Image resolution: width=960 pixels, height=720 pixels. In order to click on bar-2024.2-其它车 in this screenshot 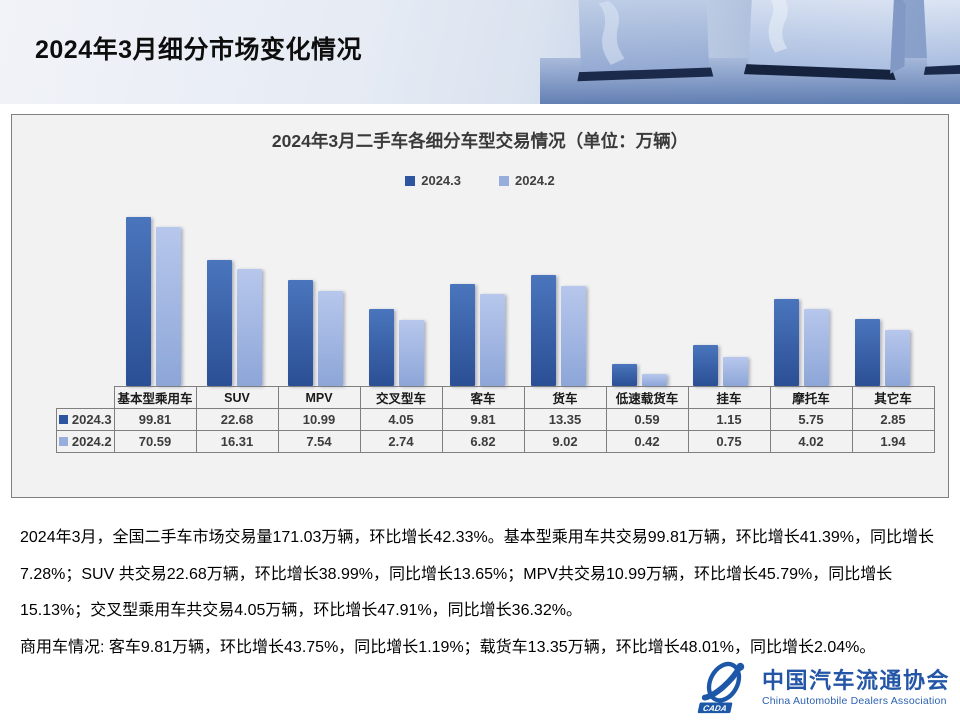, I will do `click(897, 358)`.